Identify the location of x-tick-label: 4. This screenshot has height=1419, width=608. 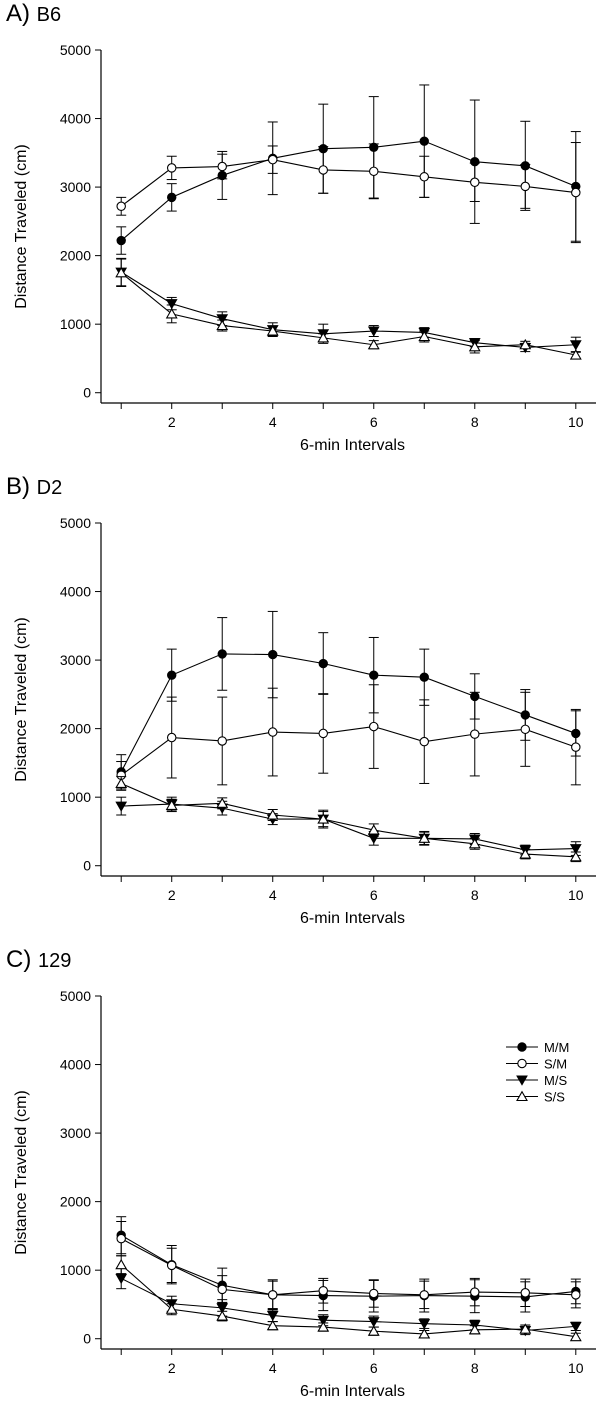
(273, 422).